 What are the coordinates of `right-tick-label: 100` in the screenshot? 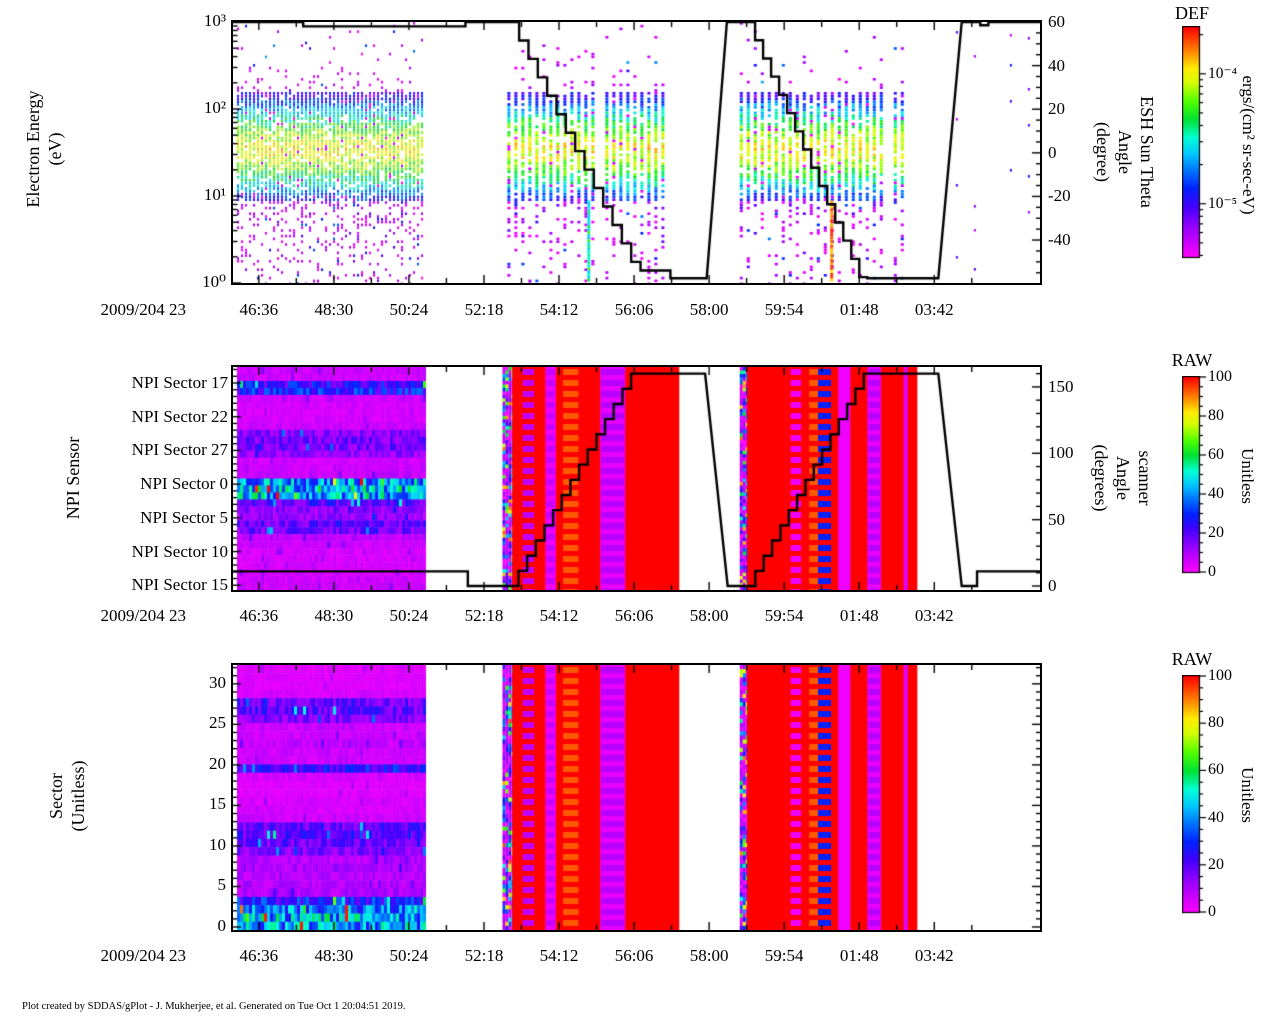 It's located at (1061, 453).